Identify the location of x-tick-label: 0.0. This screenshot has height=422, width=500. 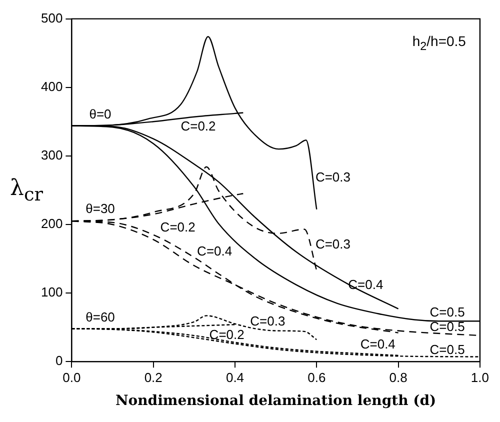
(71, 377).